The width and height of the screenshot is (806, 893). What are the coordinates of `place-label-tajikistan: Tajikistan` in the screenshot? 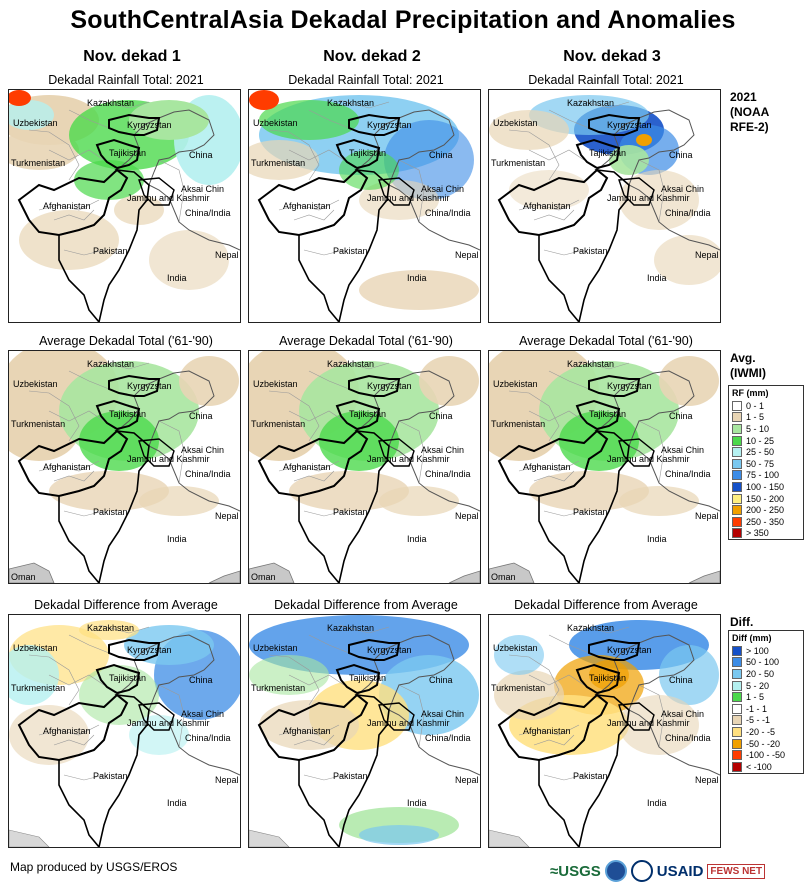 It's located at (368, 414).